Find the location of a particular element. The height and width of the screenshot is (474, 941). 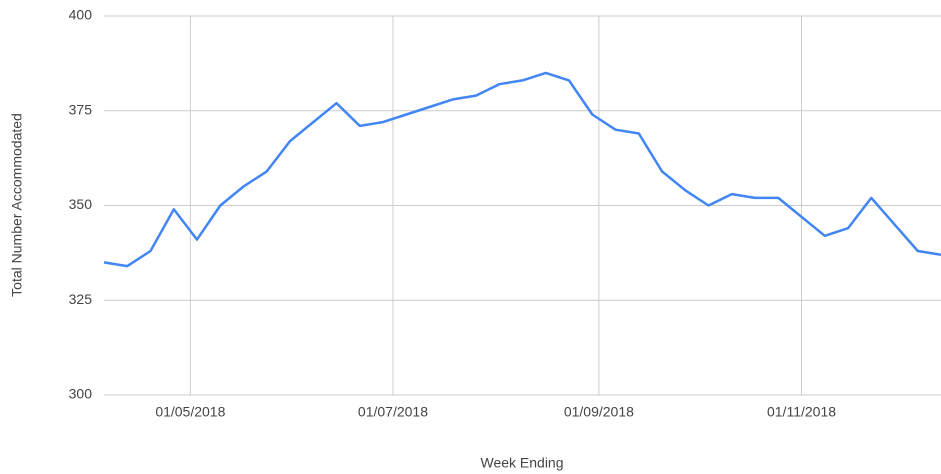

x-axis-title: Week Ending is located at coordinates (521, 463).